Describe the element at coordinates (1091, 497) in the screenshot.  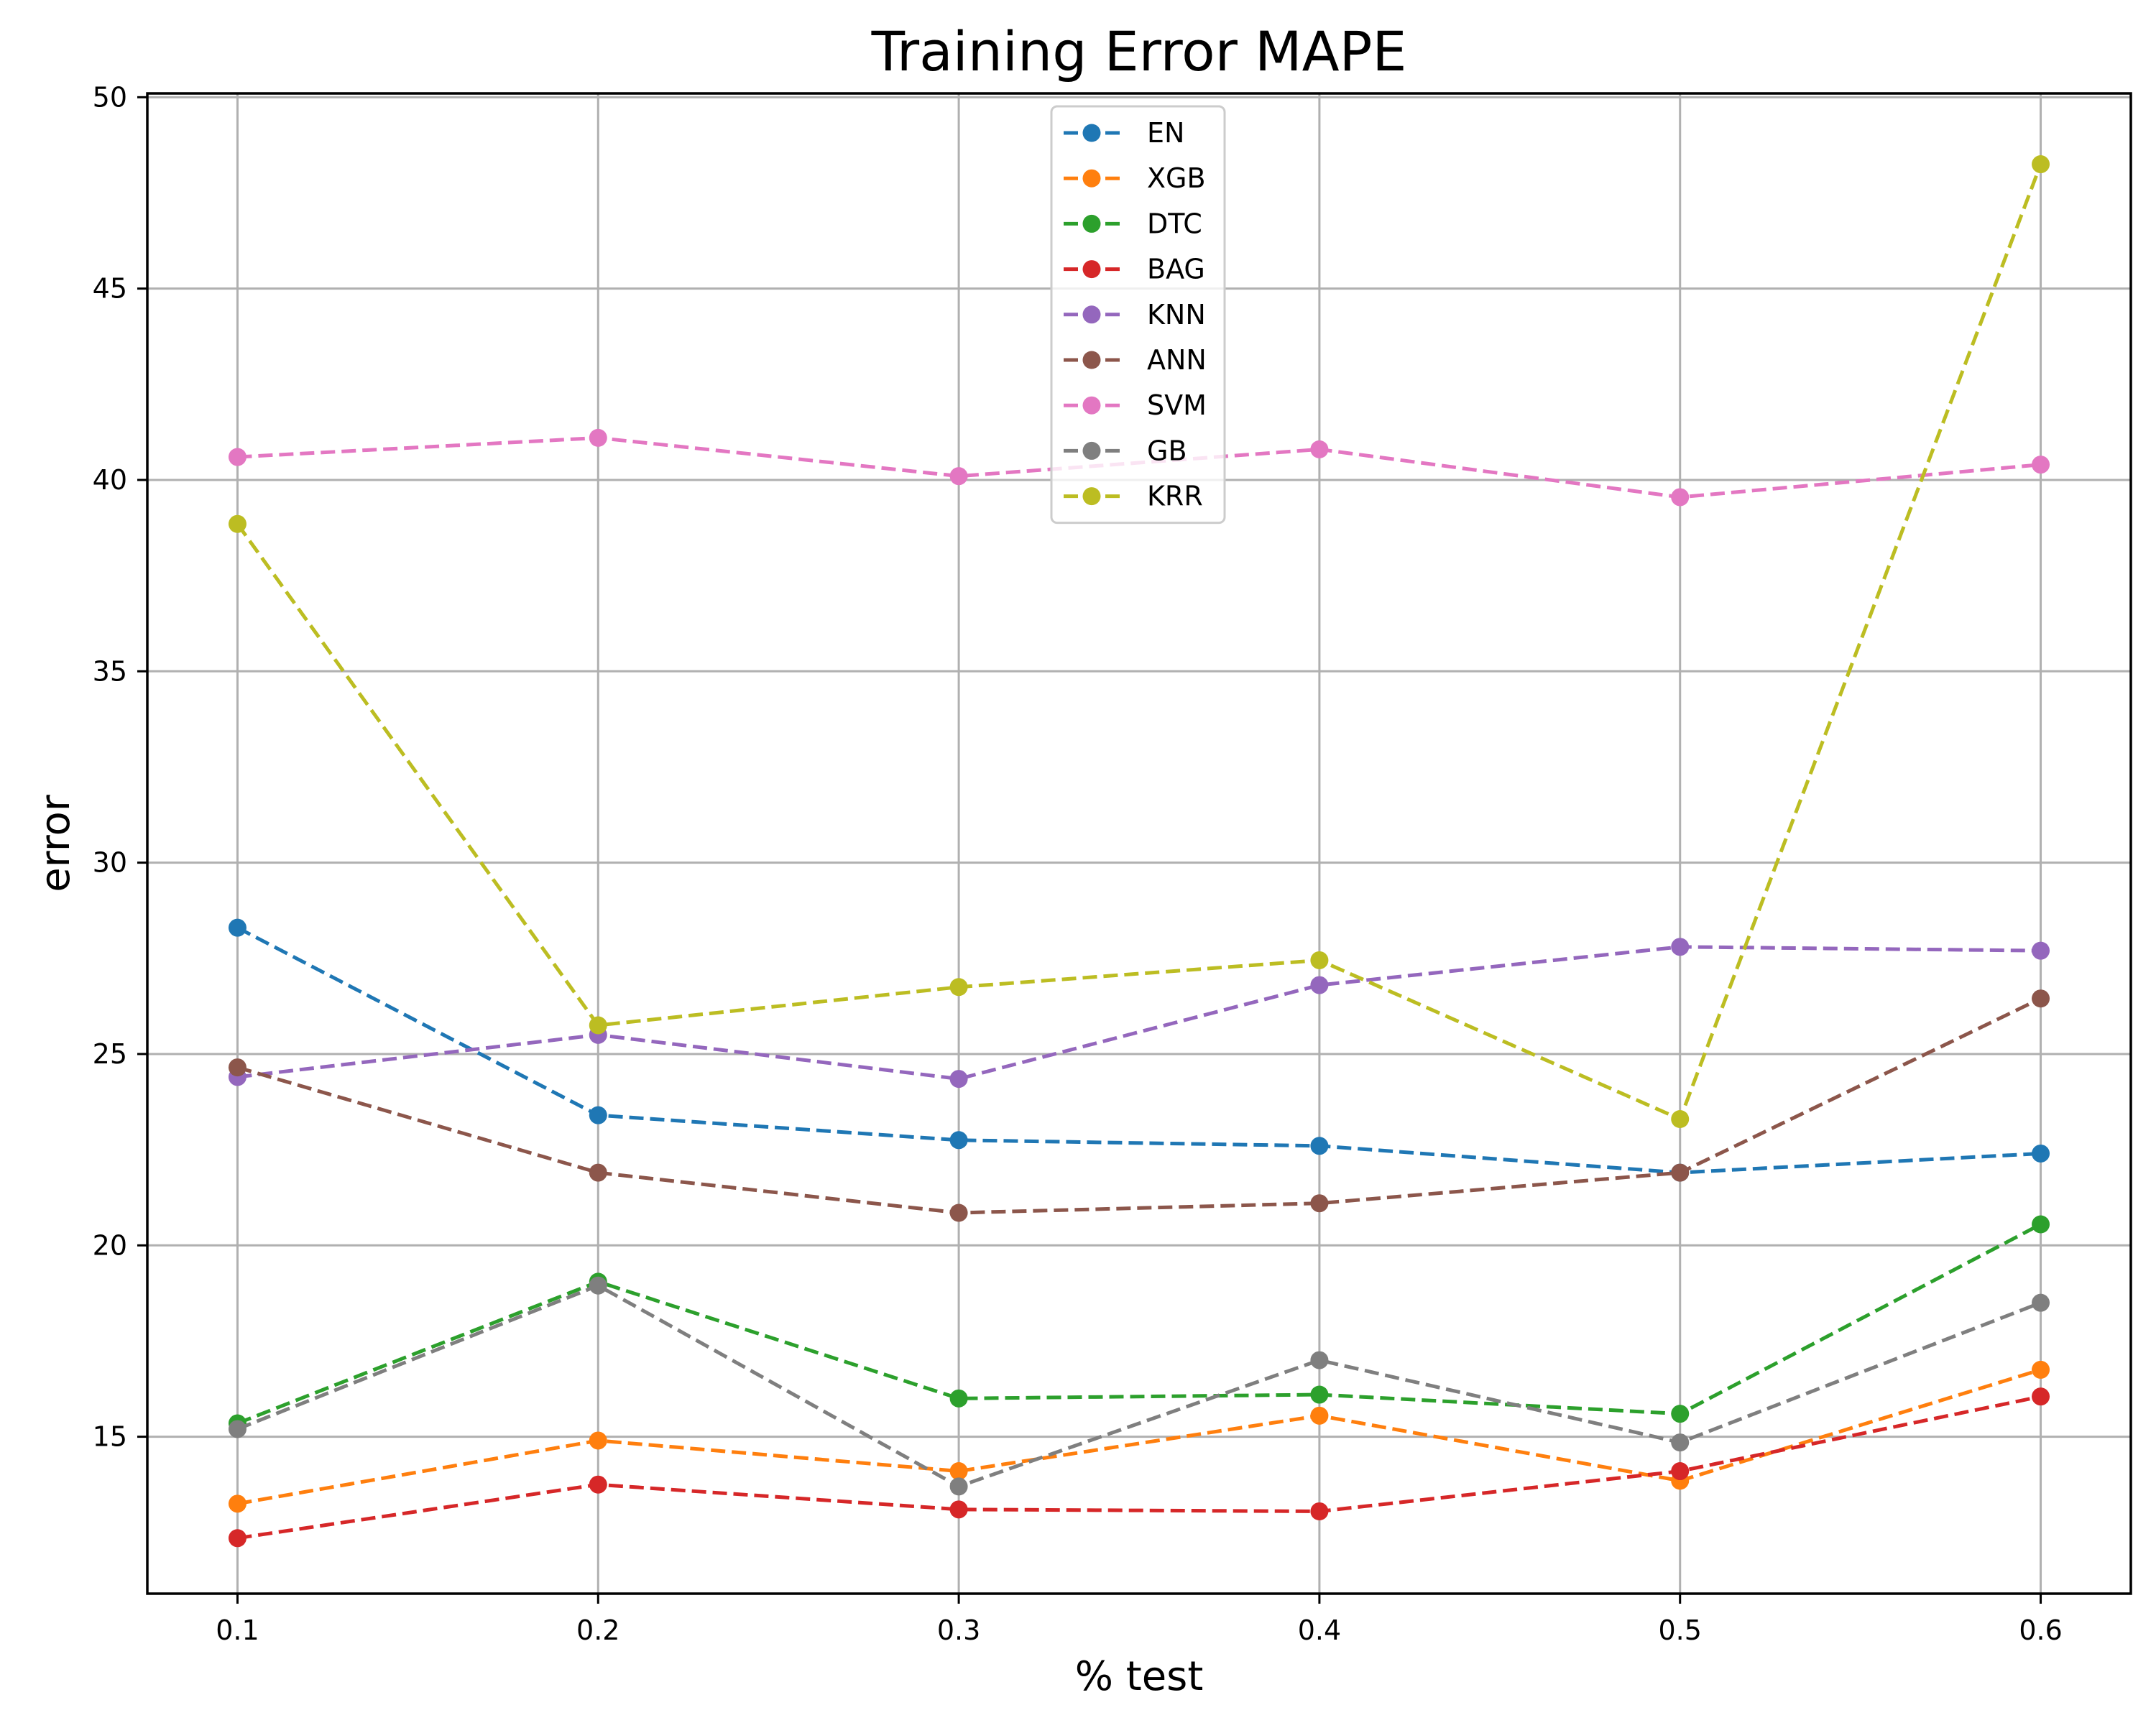
I see `legend-marker-krr` at that location.